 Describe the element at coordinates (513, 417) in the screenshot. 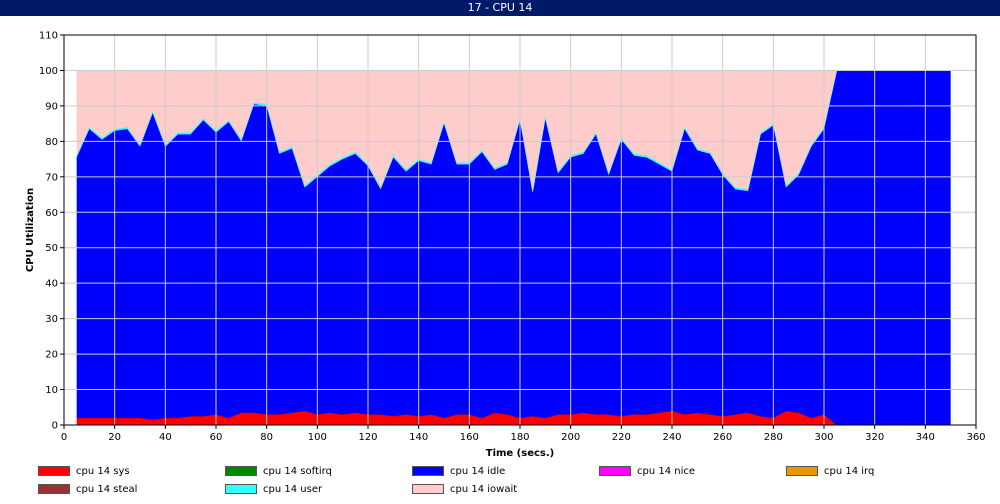

I see `series-area-cpu-14-sys` at that location.